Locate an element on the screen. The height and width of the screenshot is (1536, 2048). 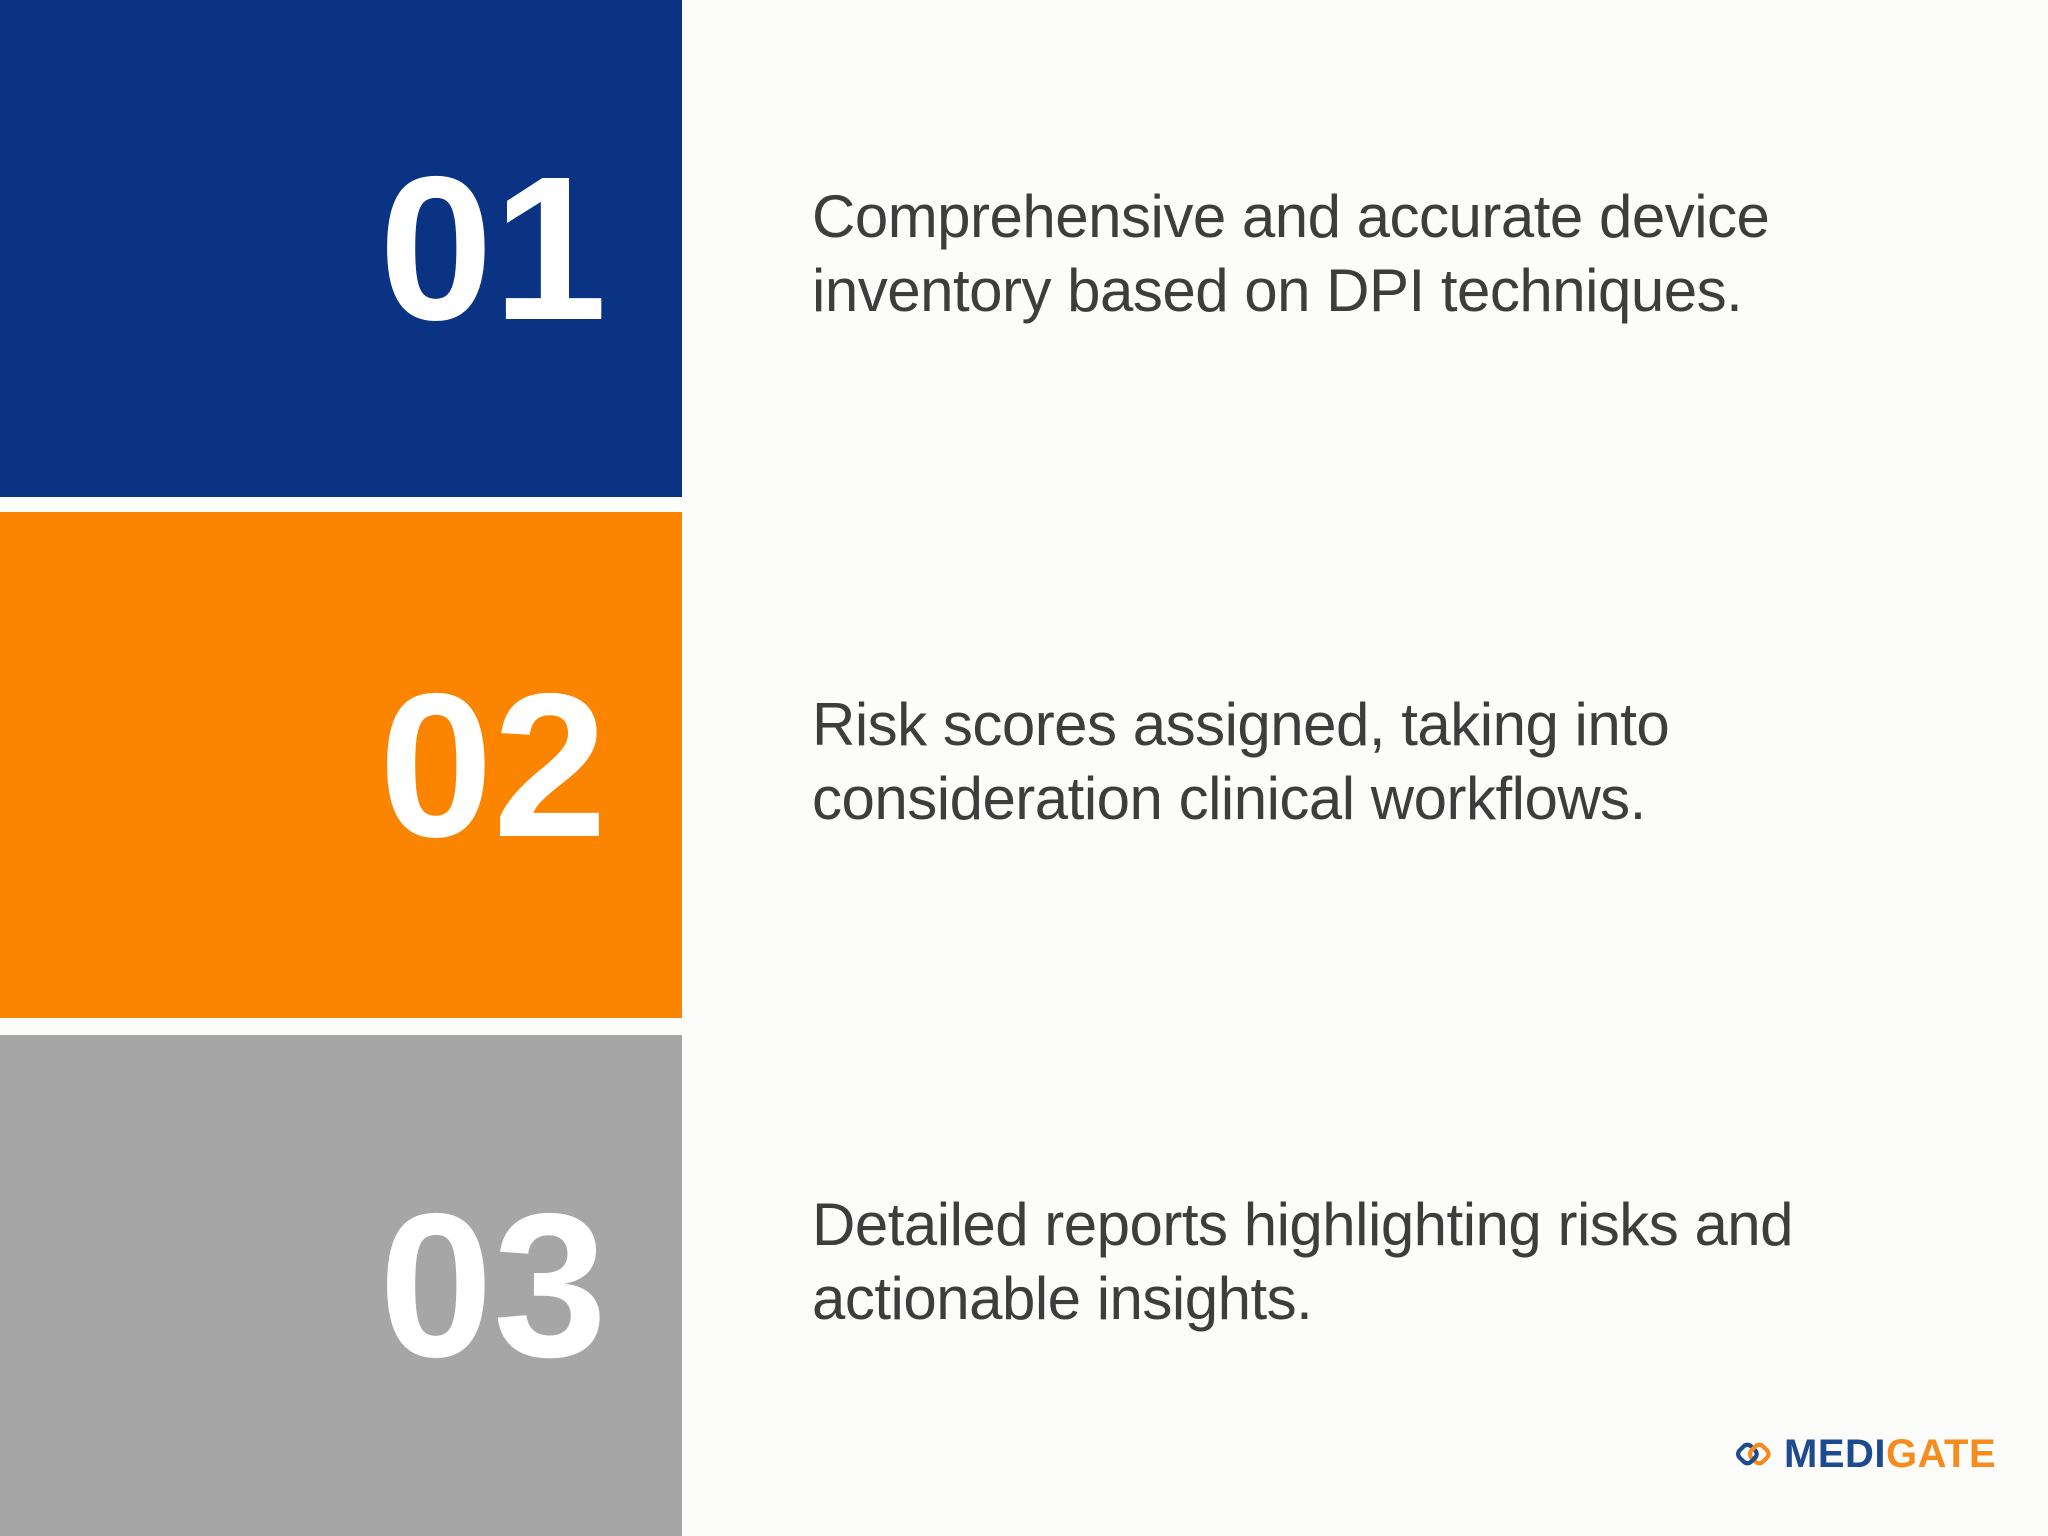
step-description-2-line-1: Risk scores assigned, taking into is located at coordinates (1241, 724).